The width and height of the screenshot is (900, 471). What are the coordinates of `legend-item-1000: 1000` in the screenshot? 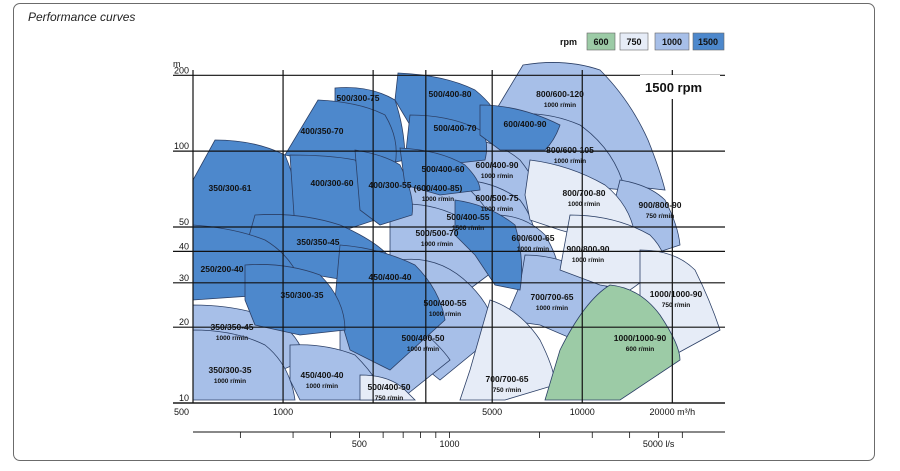 It's located at (672, 42).